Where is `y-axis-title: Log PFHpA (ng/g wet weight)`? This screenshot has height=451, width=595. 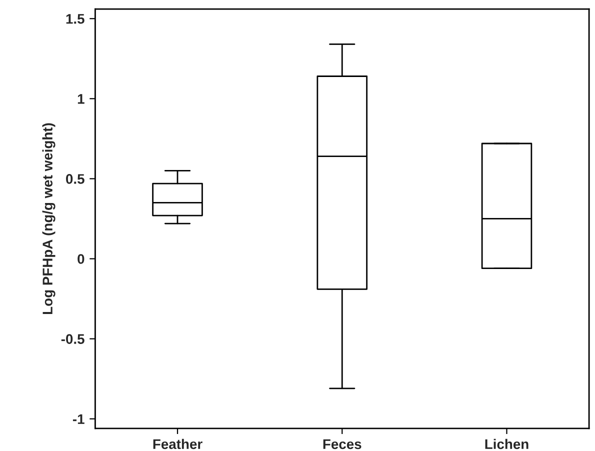 y-axis-title: Log PFHpA (ng/g wet weight) is located at coordinates (49, 218).